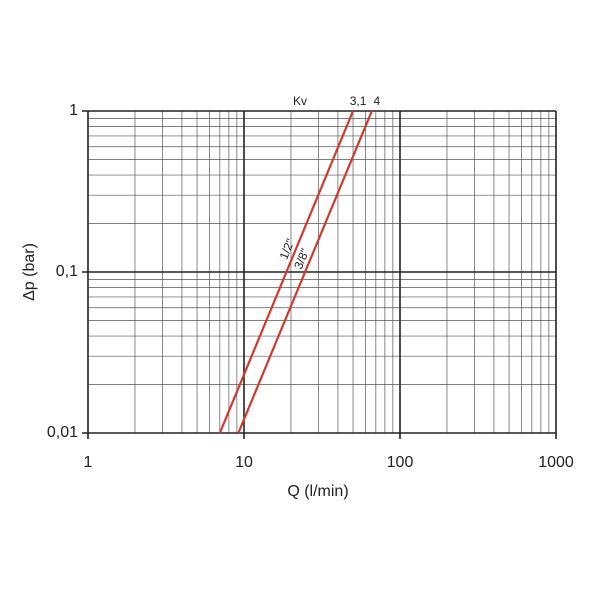 Image resolution: width=591 pixels, height=591 pixels. I want to click on x-tick-label: 10, so click(244, 462).